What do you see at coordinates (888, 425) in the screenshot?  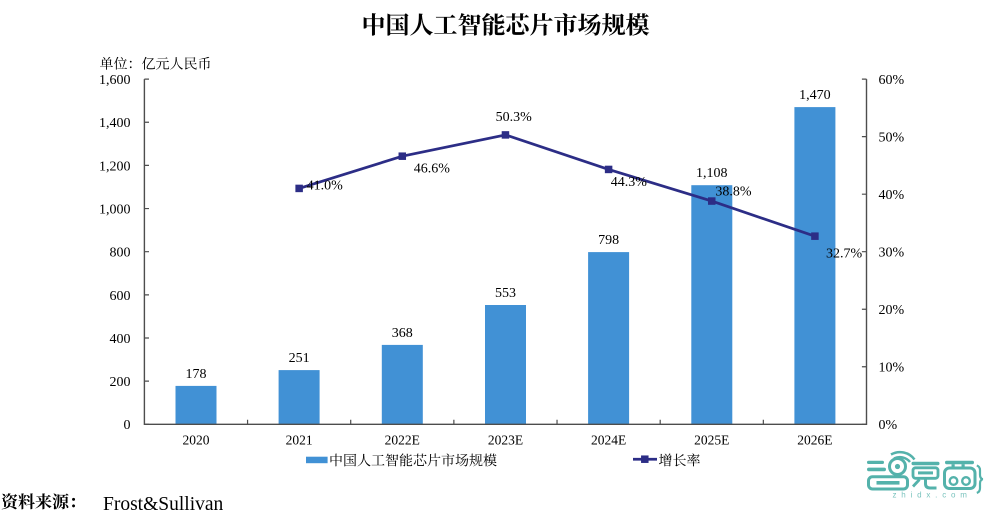 I see `svg-text: 0%` at bounding box center [888, 425].